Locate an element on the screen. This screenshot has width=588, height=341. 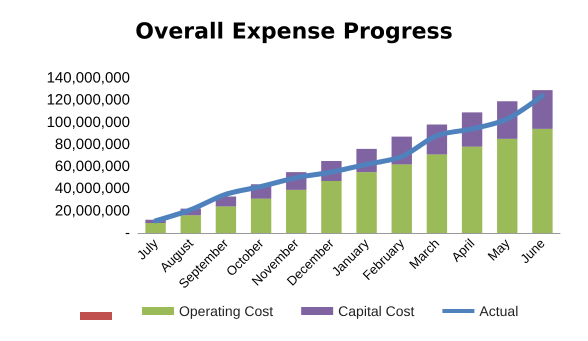
y-tick-label: 120,000,000 is located at coordinates (88, 100).